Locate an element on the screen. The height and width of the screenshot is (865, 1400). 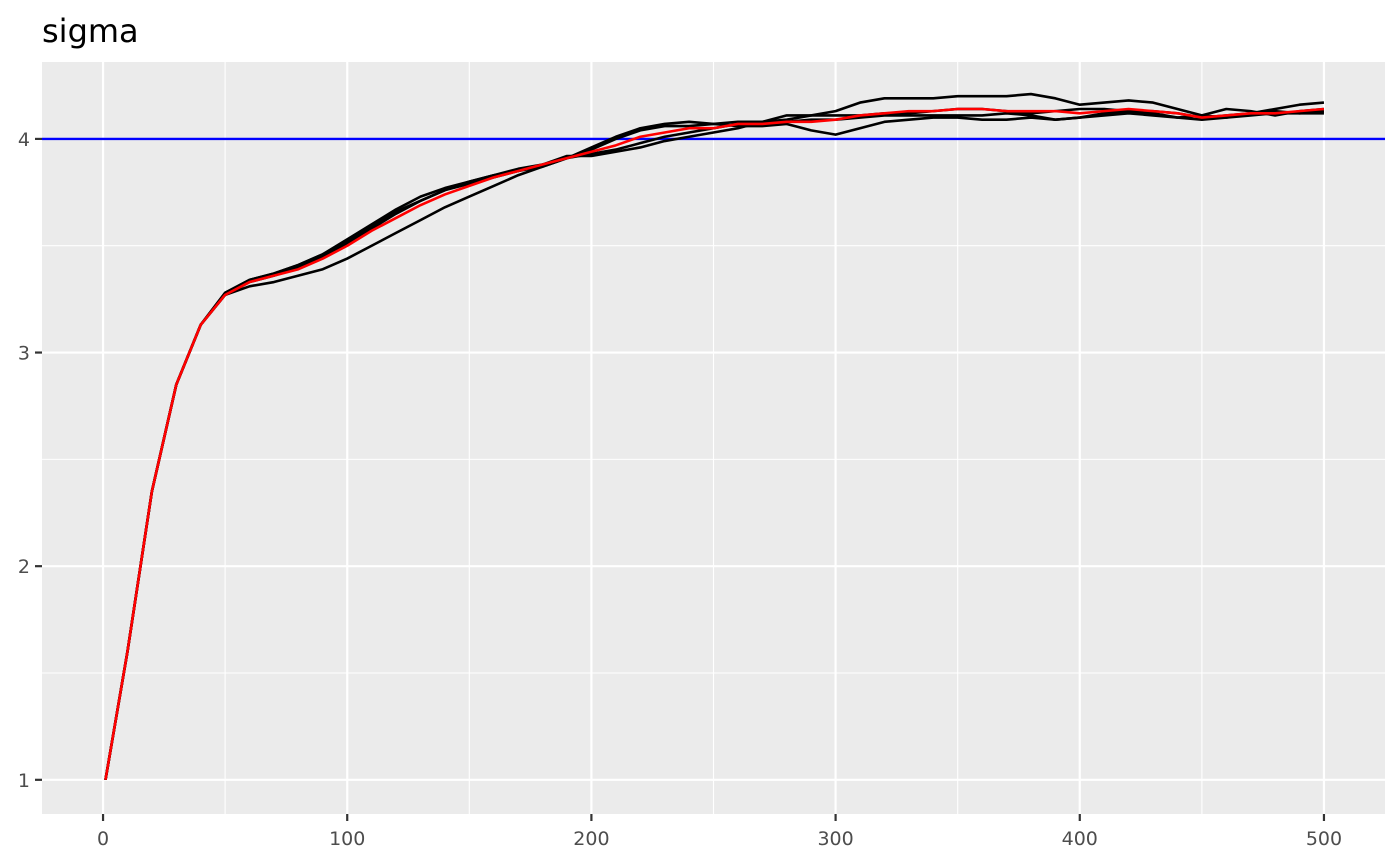
y-tick-label: 1 is located at coordinates (24, 781).